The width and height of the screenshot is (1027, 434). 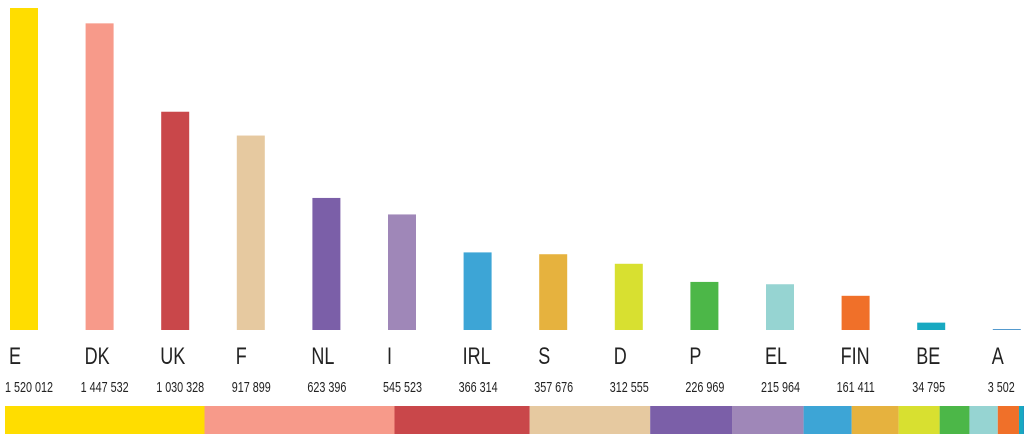 What do you see at coordinates (695, 357) in the screenshot?
I see `category-label: P` at bounding box center [695, 357].